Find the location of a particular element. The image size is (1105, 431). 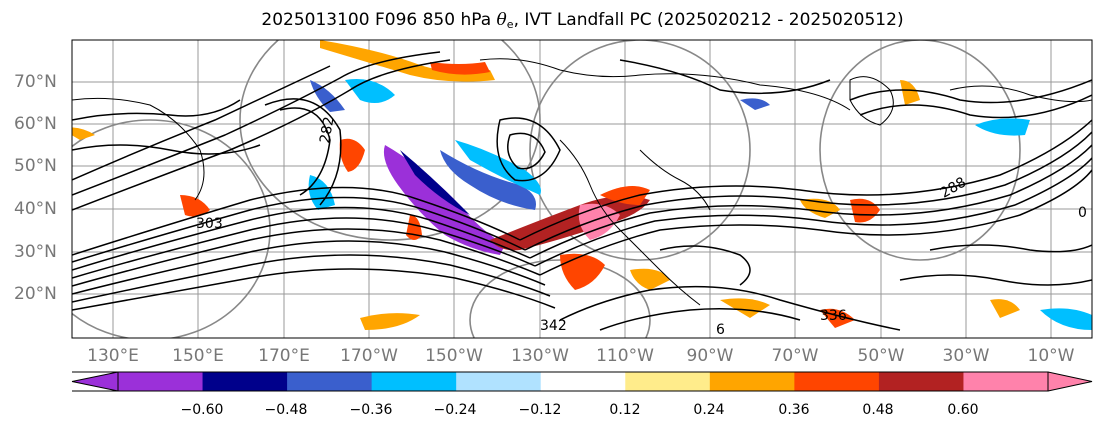

colorbar is located at coordinates (582, 381).